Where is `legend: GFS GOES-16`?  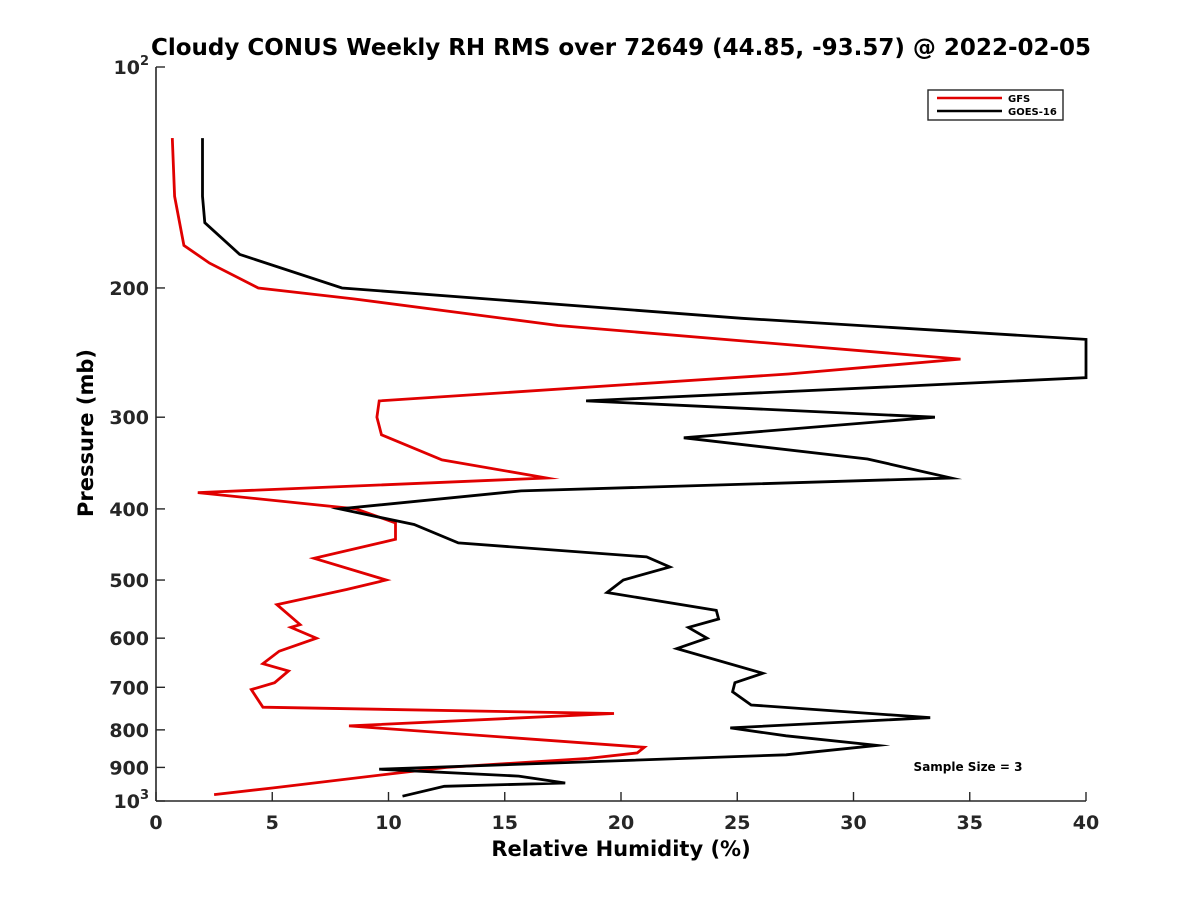 legend: GFS GOES-16 is located at coordinates (995, 105).